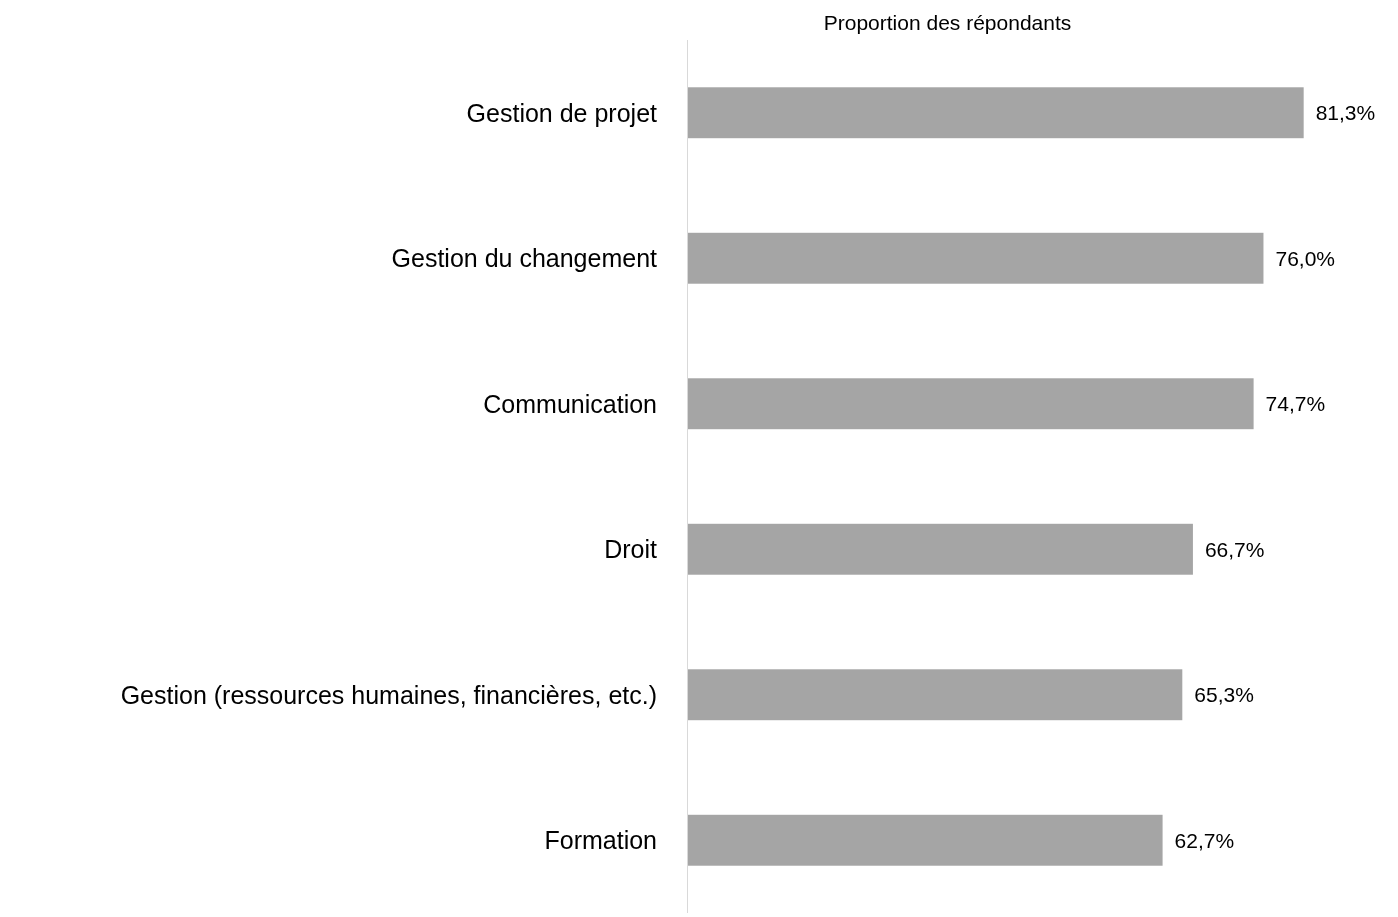 Image resolution: width=1398 pixels, height=917 pixels. I want to click on data-label: 76,0%, so click(1305, 258).